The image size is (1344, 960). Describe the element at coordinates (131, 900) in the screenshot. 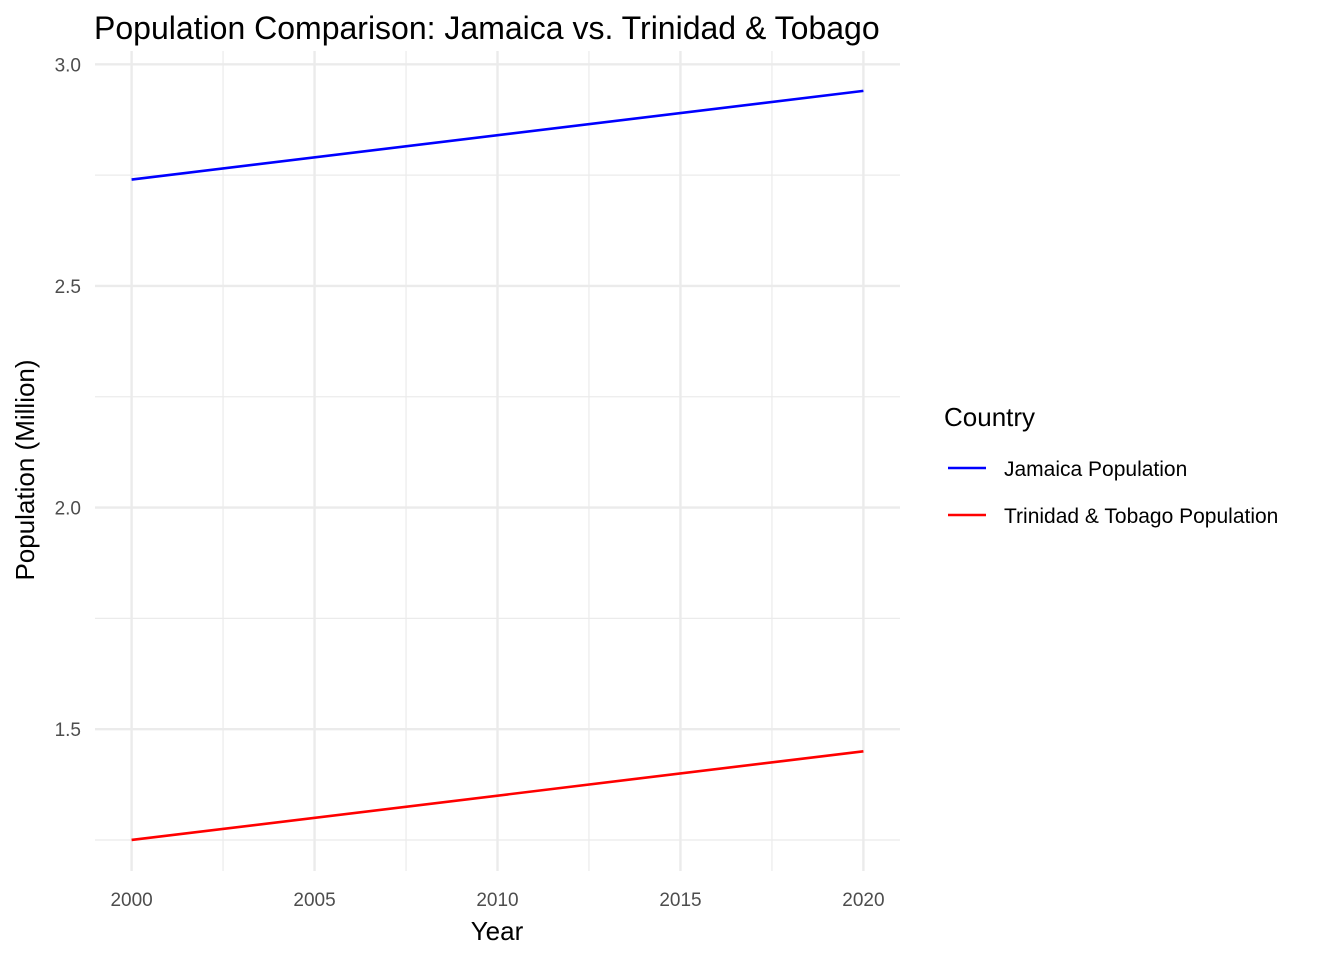

I see `x-tick-label: 2000` at that location.